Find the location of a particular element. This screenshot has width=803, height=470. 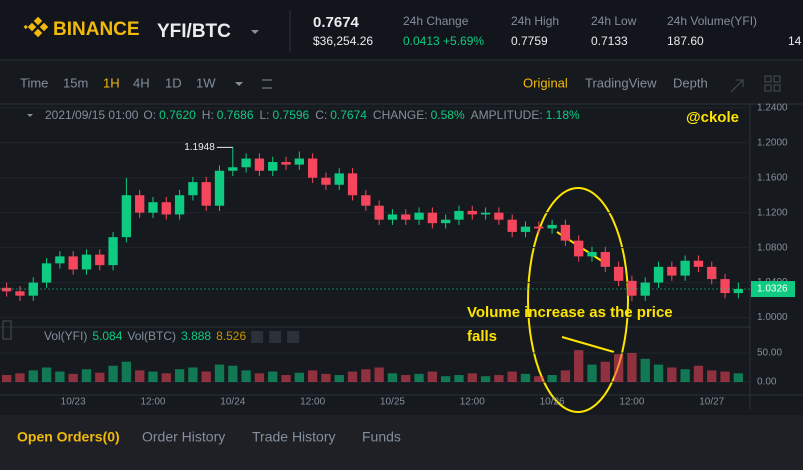

logo is located at coordinates (36, 27).